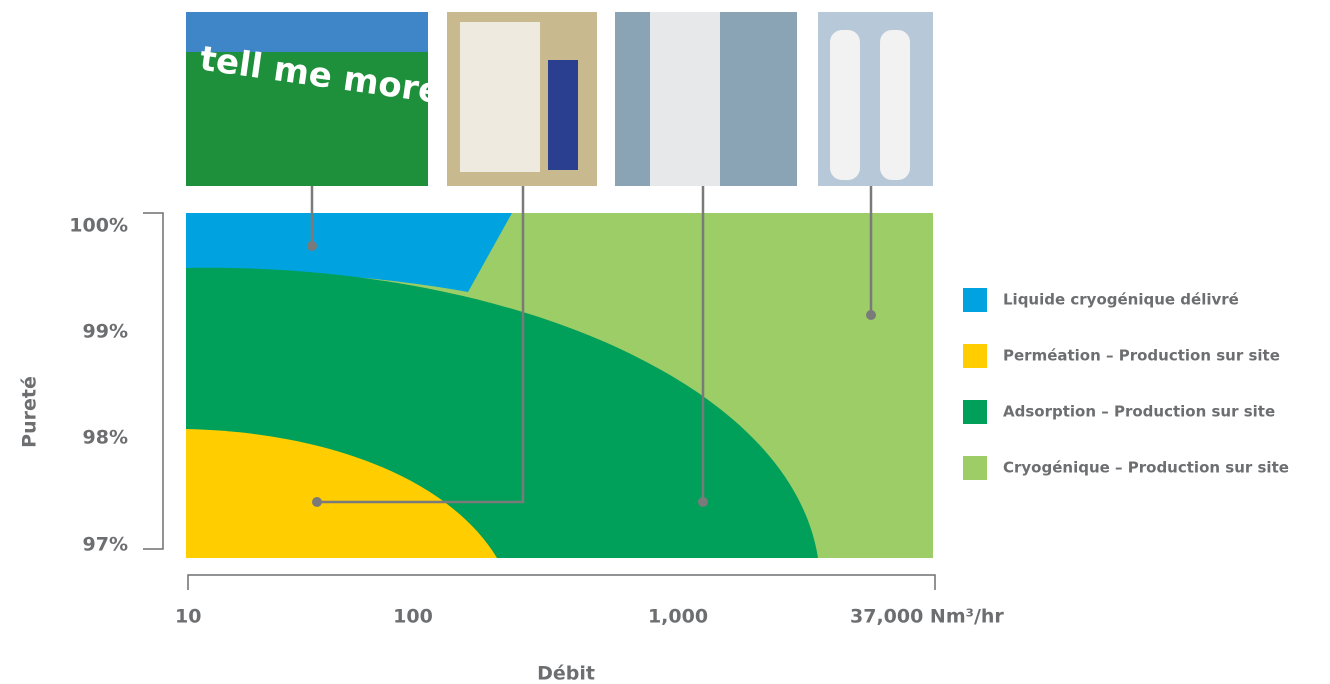 The width and height of the screenshot is (1330, 684). I want to click on y-label: 99%, so click(105, 332).